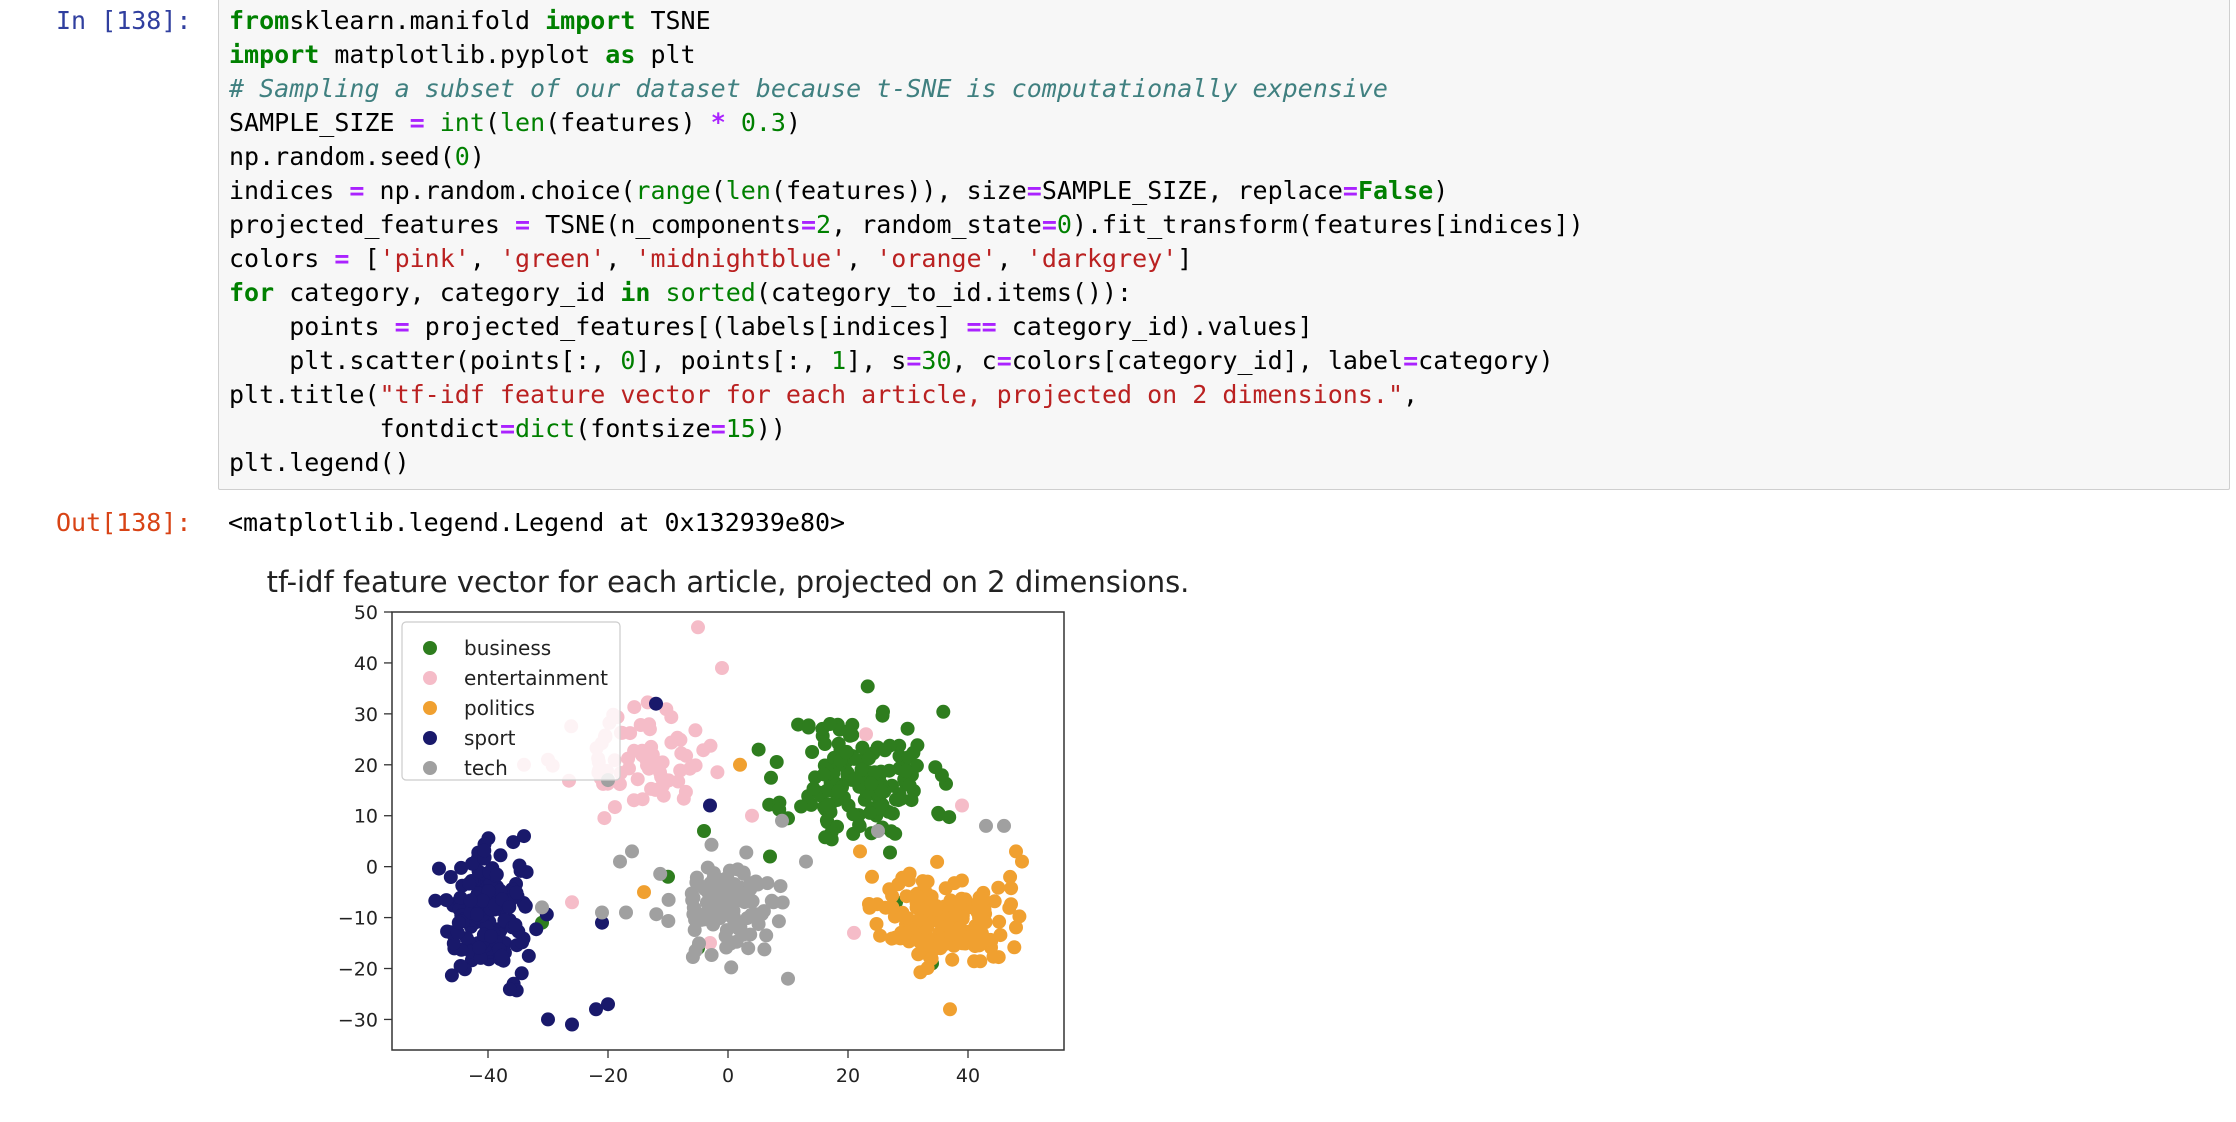  Describe the element at coordinates (372, 868) in the screenshot. I see `y-tick-label: 0` at that location.